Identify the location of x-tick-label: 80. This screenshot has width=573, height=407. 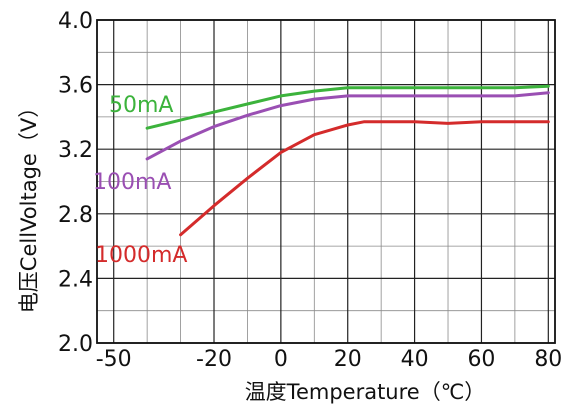
(548, 359).